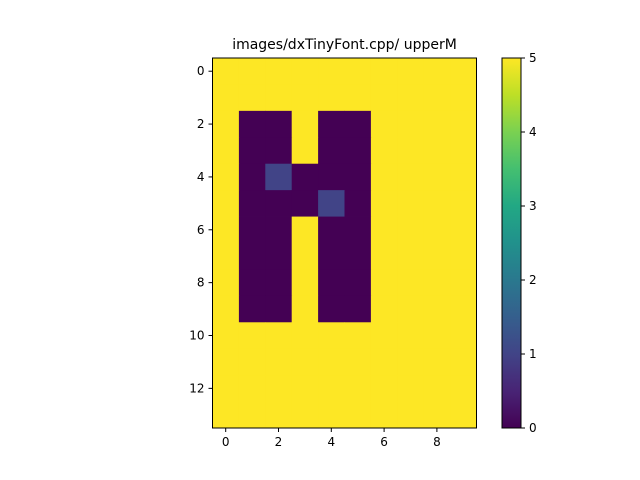  What do you see at coordinates (226, 442) in the screenshot?
I see `x-tick-label: 0` at bounding box center [226, 442].